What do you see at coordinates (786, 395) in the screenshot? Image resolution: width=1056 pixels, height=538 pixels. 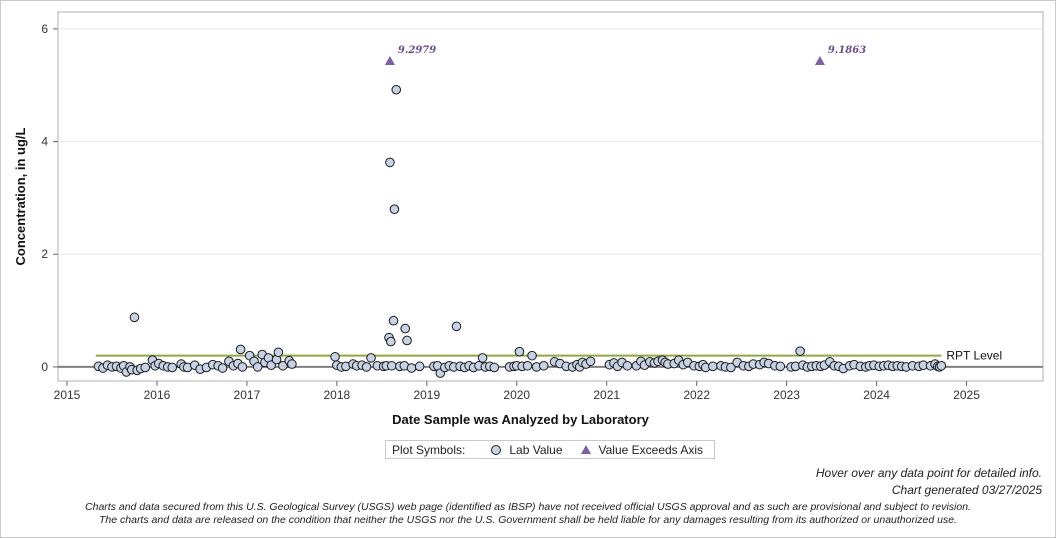 I see `x-tick-label: 2023` at bounding box center [786, 395].